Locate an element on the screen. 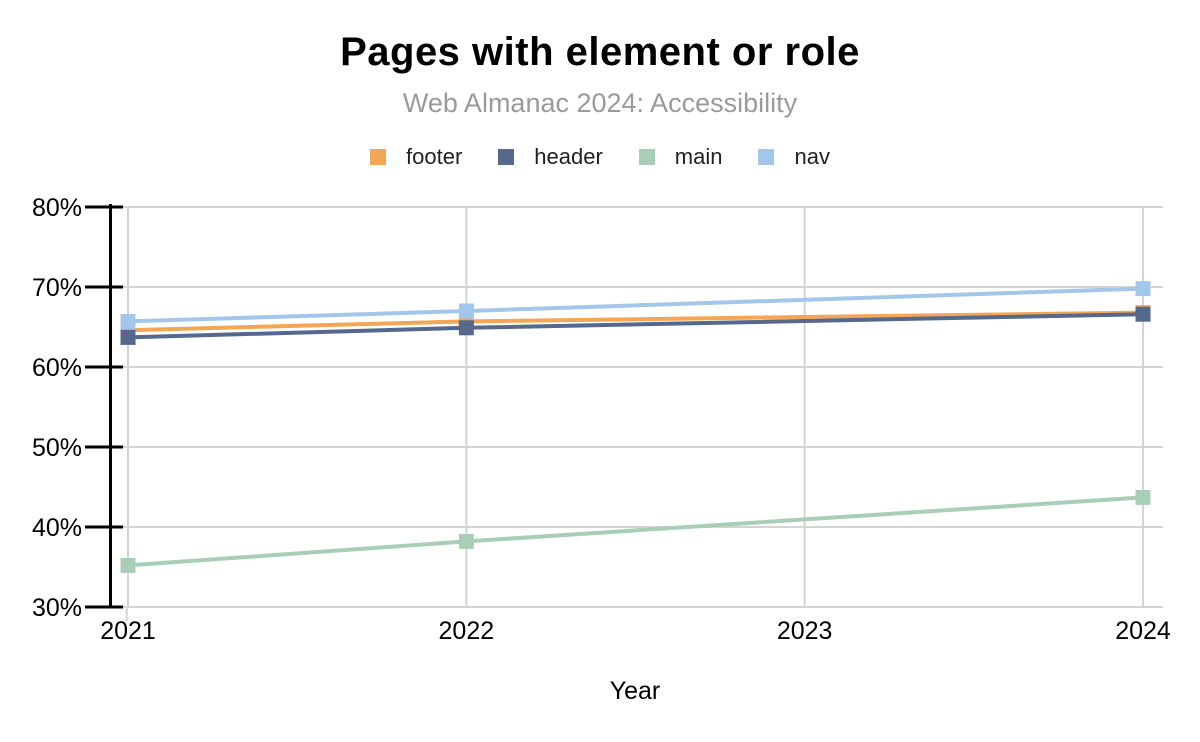  y-tick-label: 70% is located at coordinates (57, 288).